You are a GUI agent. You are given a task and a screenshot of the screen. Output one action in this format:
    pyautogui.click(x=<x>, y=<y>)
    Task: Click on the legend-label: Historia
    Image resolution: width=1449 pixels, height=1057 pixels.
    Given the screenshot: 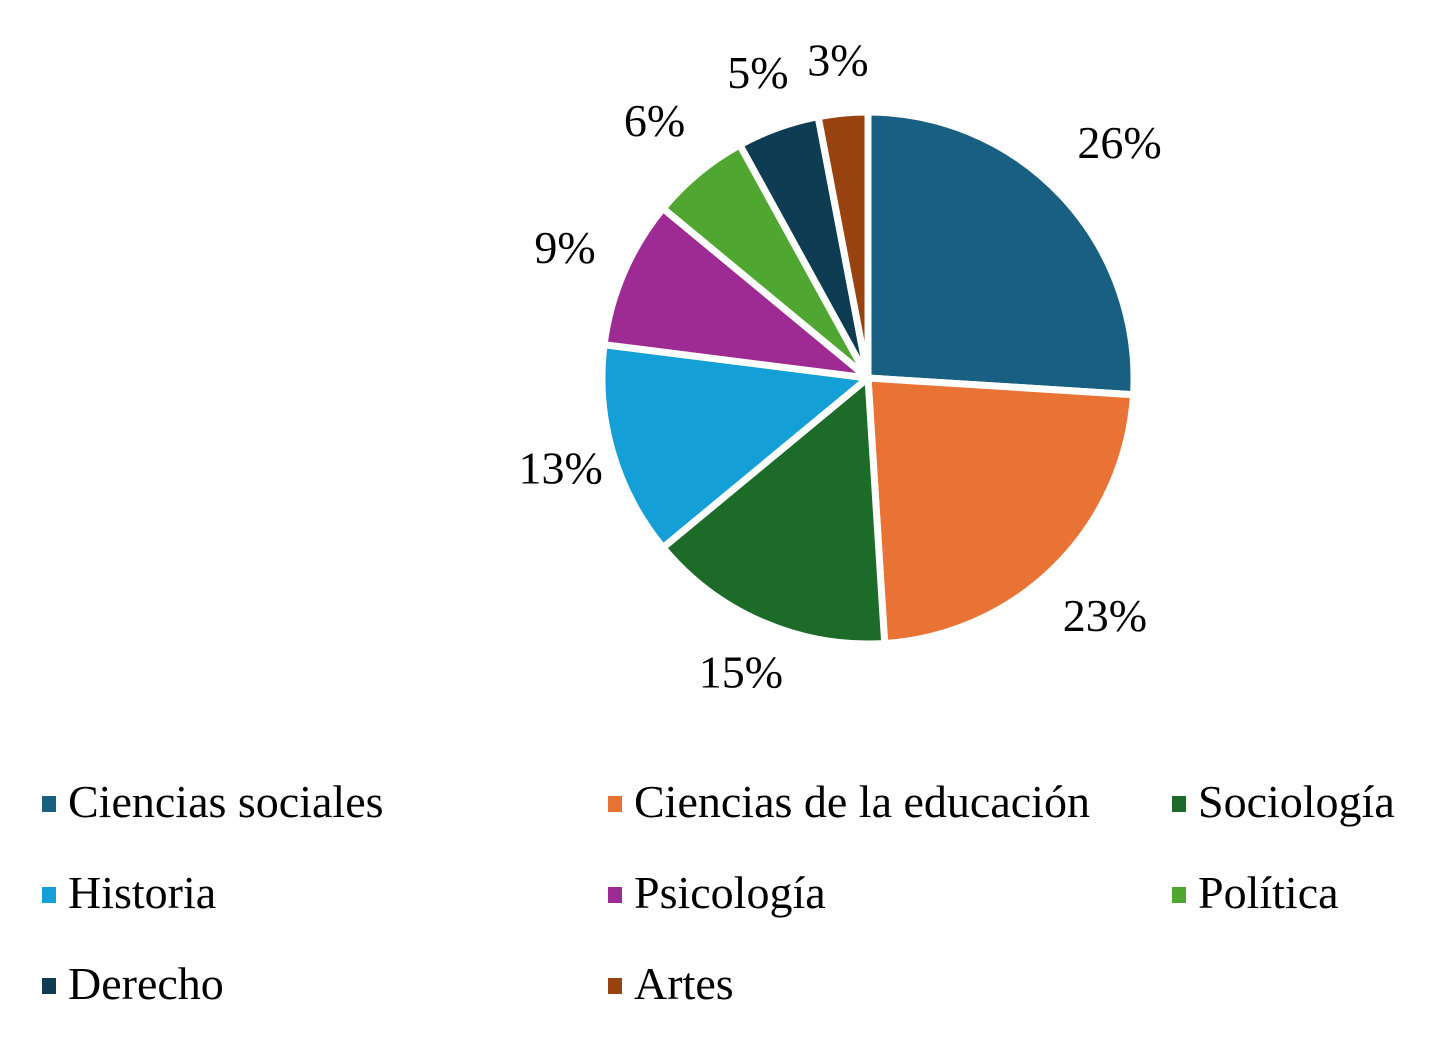 What is the action you would take?
    pyautogui.click(x=142, y=892)
    